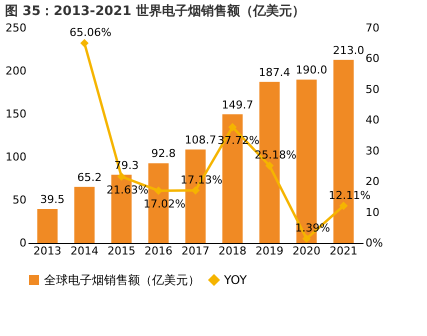 Image resolution: width=427 pixels, height=336 pixels. What do you see at coordinates (373, 212) in the screenshot?
I see `y2-tick-label: 10` at bounding box center [373, 212].